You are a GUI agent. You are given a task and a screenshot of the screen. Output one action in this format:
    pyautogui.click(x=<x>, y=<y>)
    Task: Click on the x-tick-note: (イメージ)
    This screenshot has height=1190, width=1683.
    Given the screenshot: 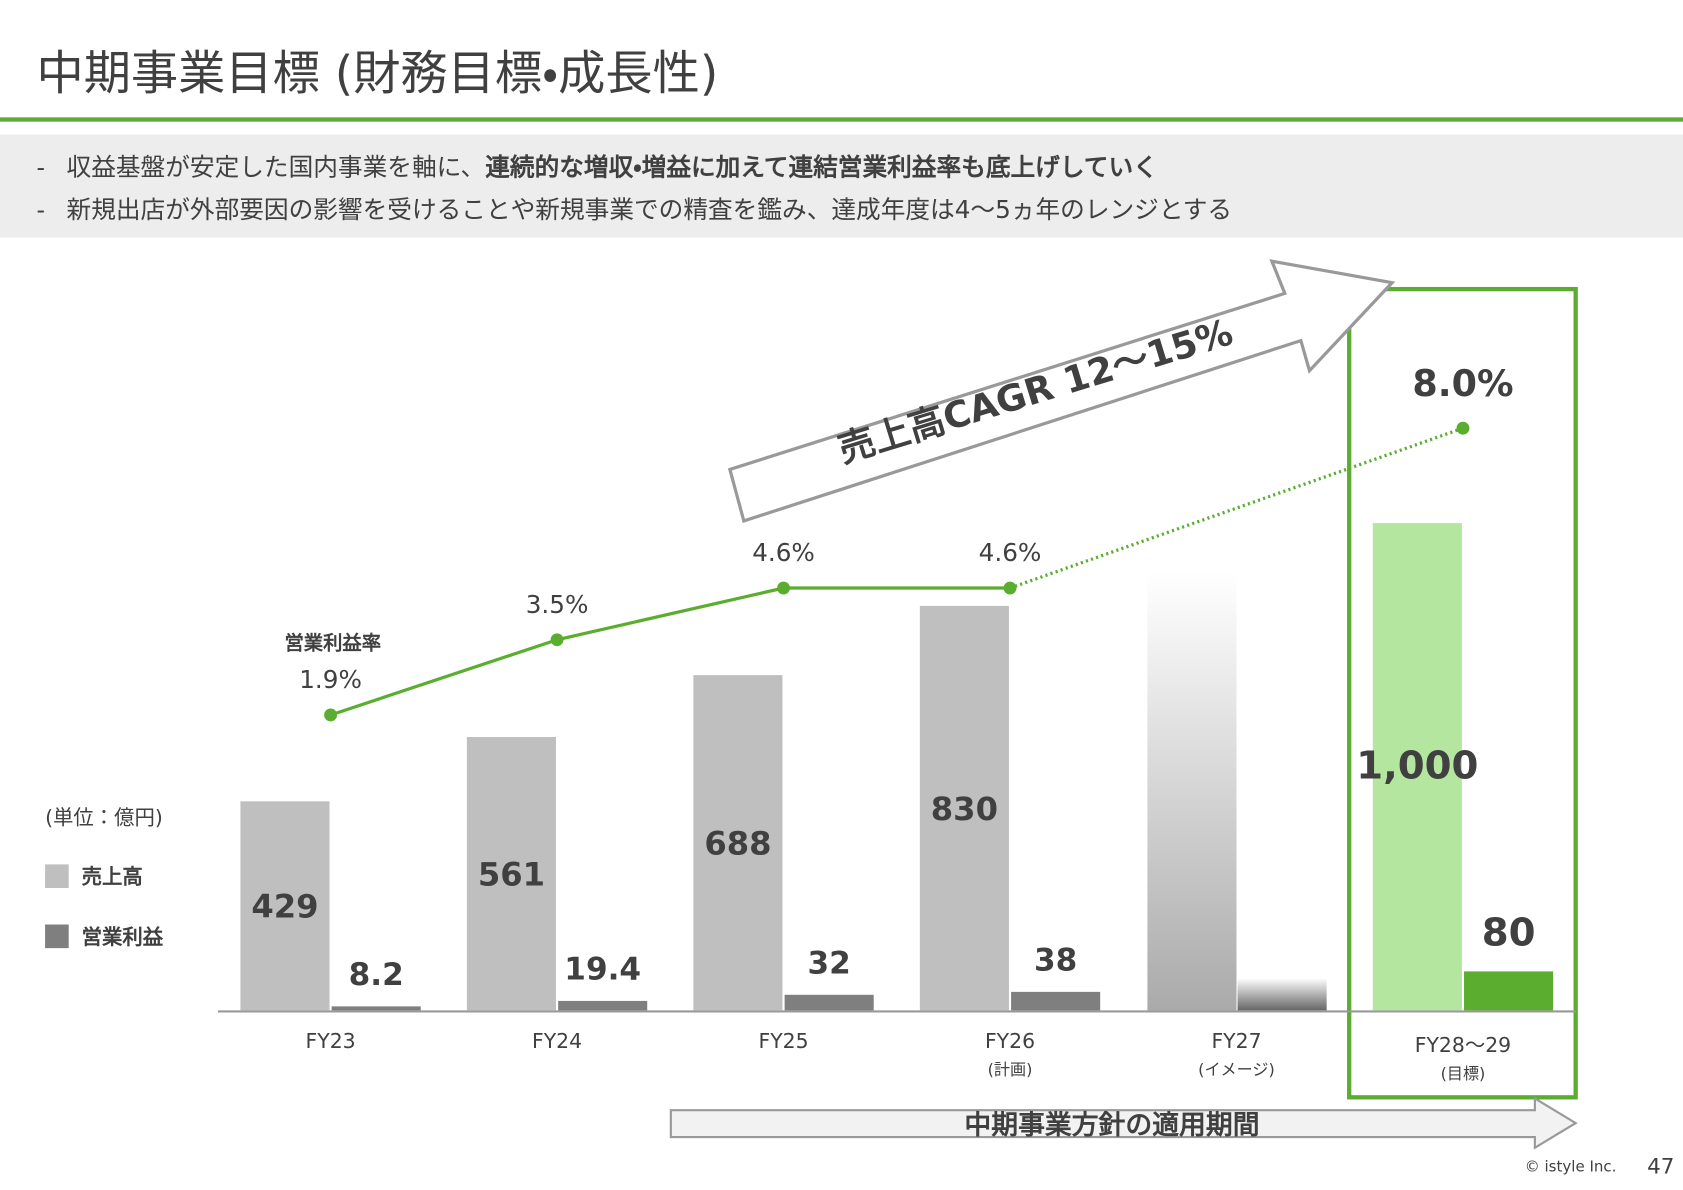 What is the action you would take?
    pyautogui.click(x=1236, y=1069)
    